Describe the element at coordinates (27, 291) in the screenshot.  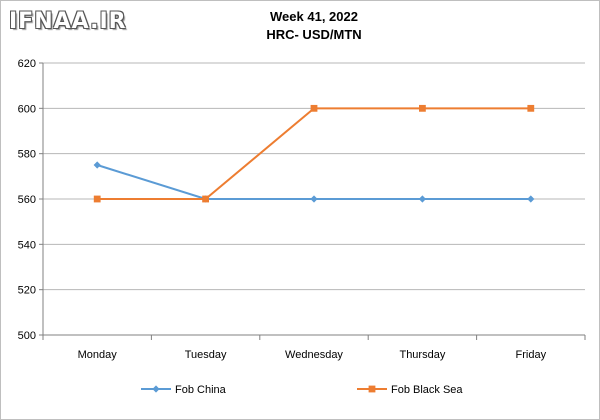
I see `y-tick-label: 520` at that location.